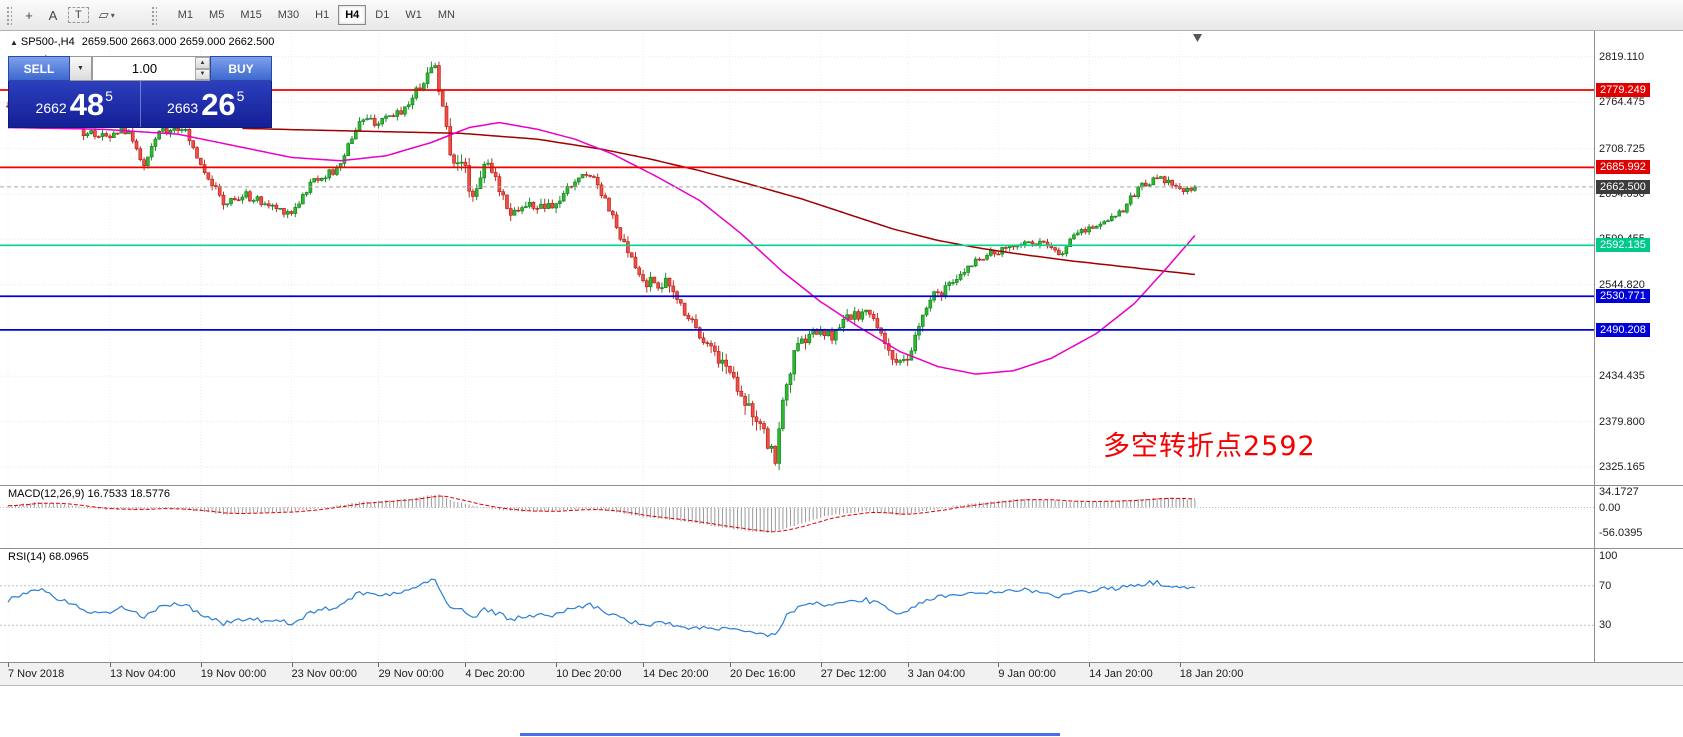 The image size is (1683, 737). What do you see at coordinates (1622, 376) in the screenshot?
I see `axis-label: 2434.435` at bounding box center [1622, 376].